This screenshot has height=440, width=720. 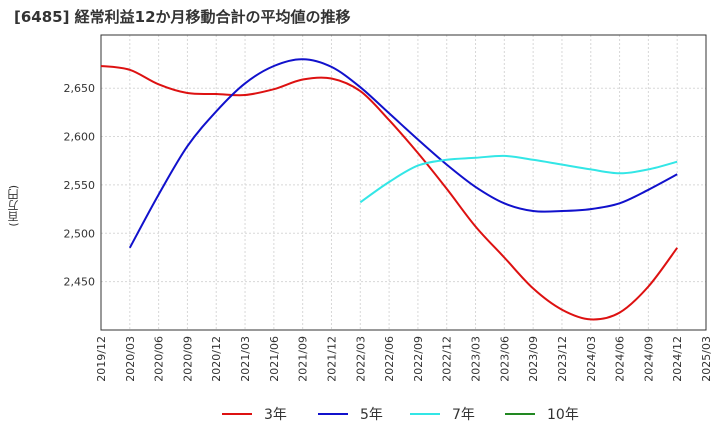 I want to click on y-tick-label: 2,650, so click(x=80, y=88).